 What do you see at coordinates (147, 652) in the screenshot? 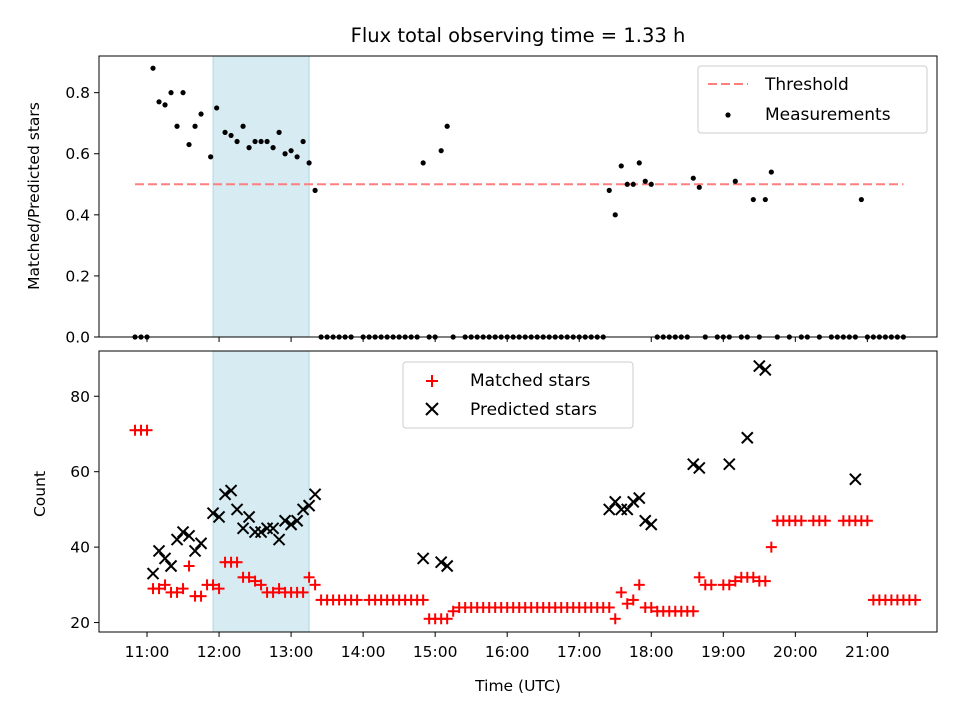
I see `x-tick-label: 11:00` at bounding box center [147, 652].